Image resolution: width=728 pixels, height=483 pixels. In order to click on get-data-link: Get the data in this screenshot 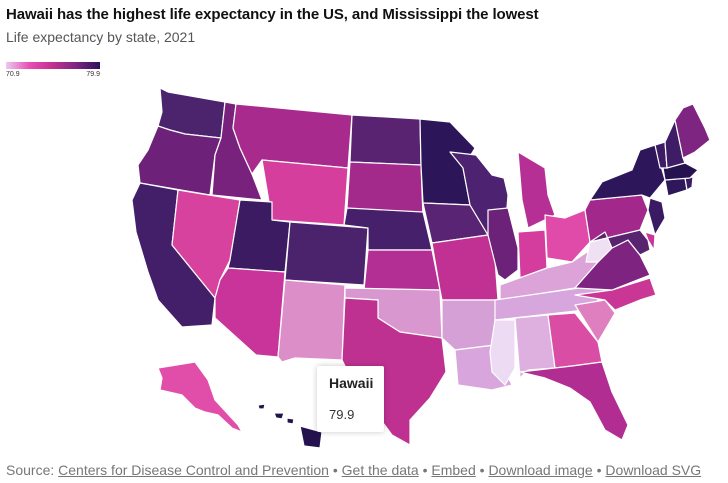, I will do `click(380, 470)`.